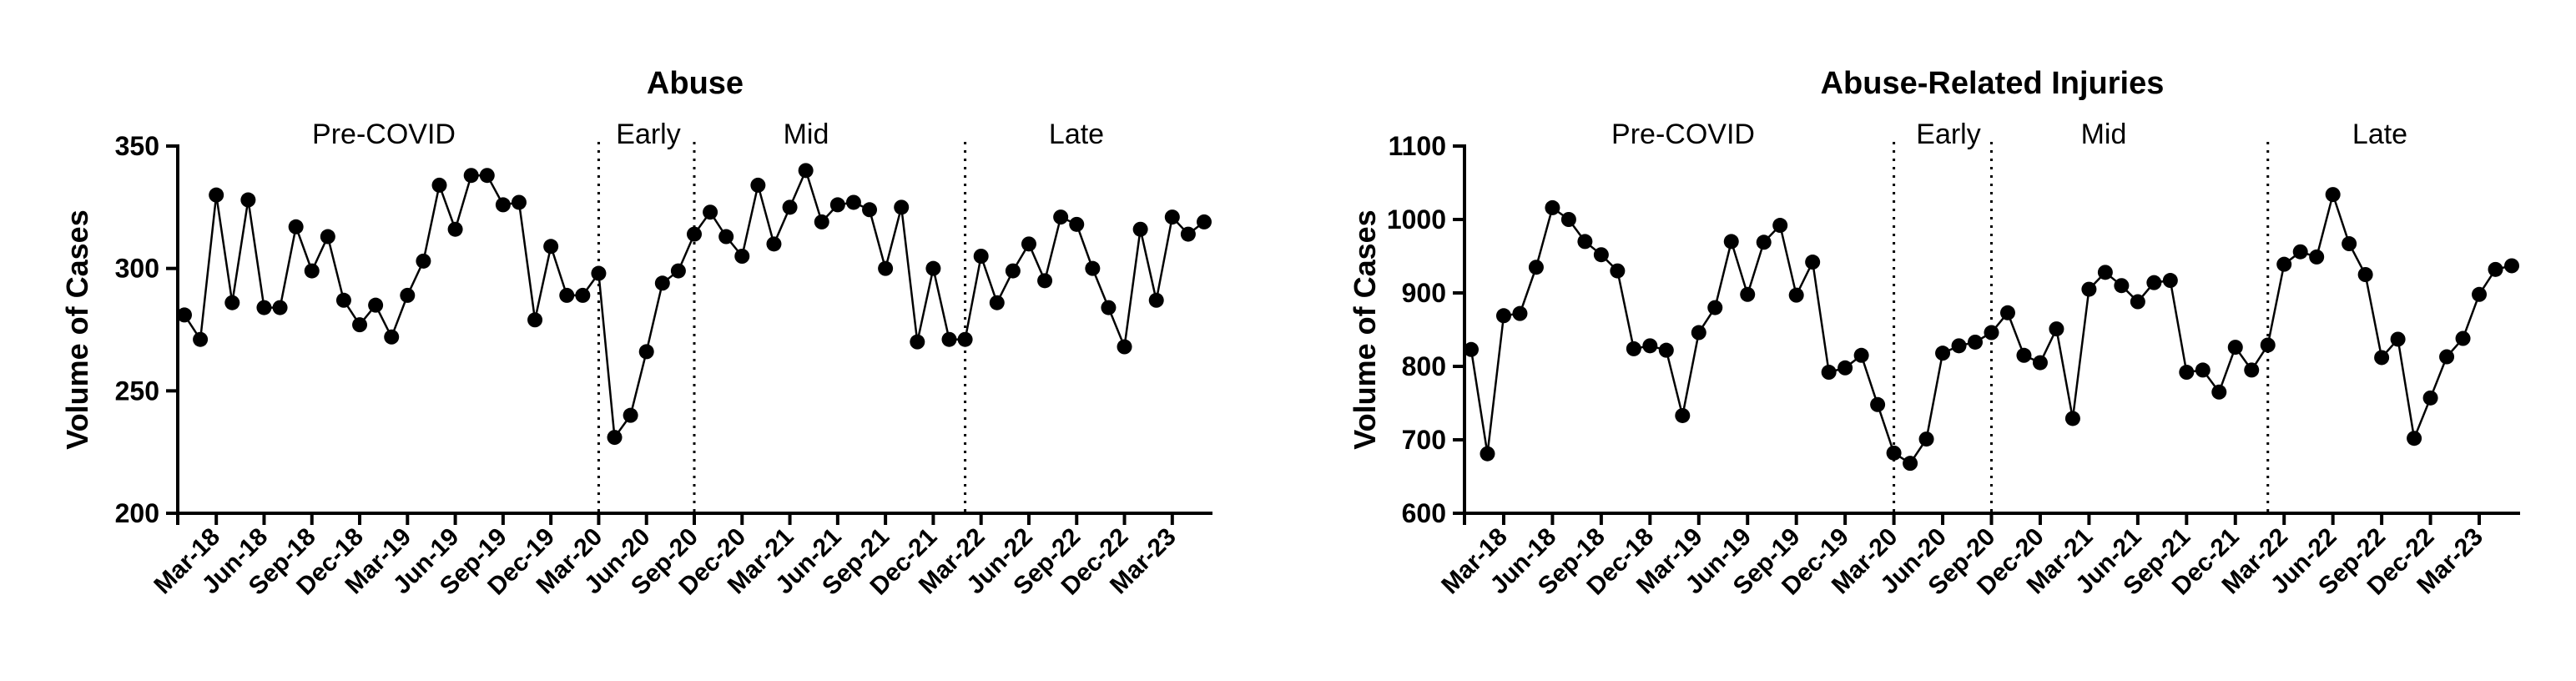  What do you see at coordinates (2104, 134) in the screenshot?
I see `phase-label: Mid` at bounding box center [2104, 134].